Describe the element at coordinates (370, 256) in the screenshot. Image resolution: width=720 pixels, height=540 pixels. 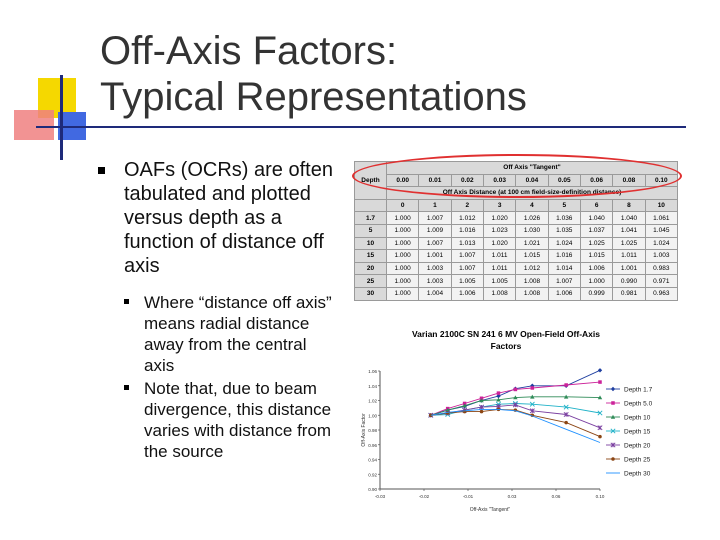
I see `depth-cell: 15` at that location.